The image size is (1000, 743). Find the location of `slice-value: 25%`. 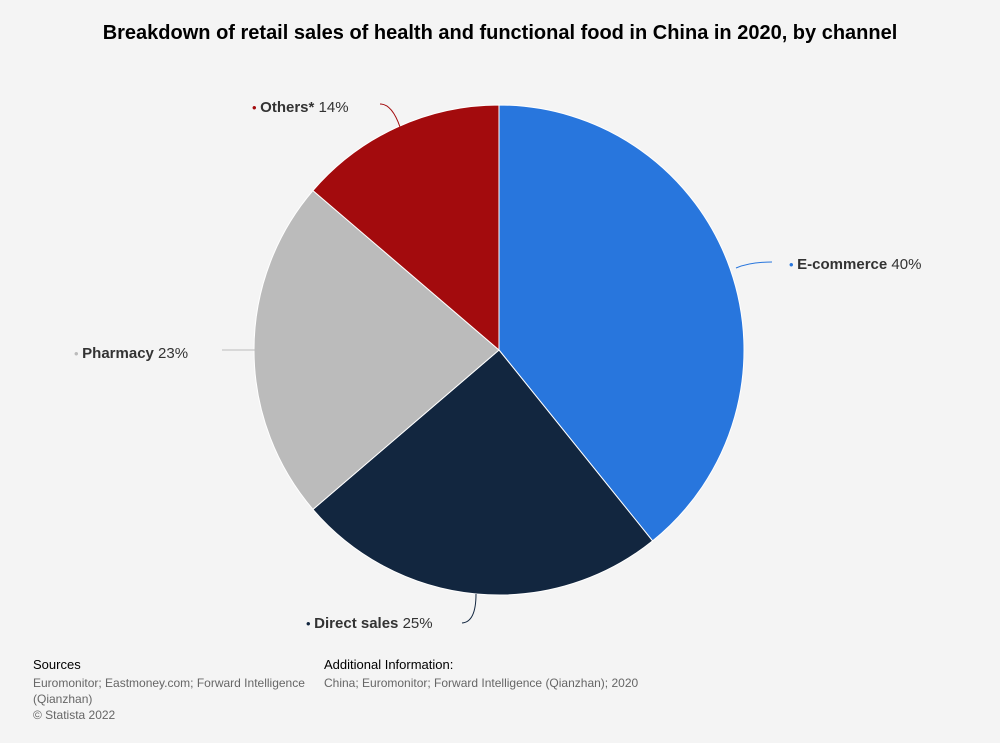

slice-value: 25% is located at coordinates (415, 623).